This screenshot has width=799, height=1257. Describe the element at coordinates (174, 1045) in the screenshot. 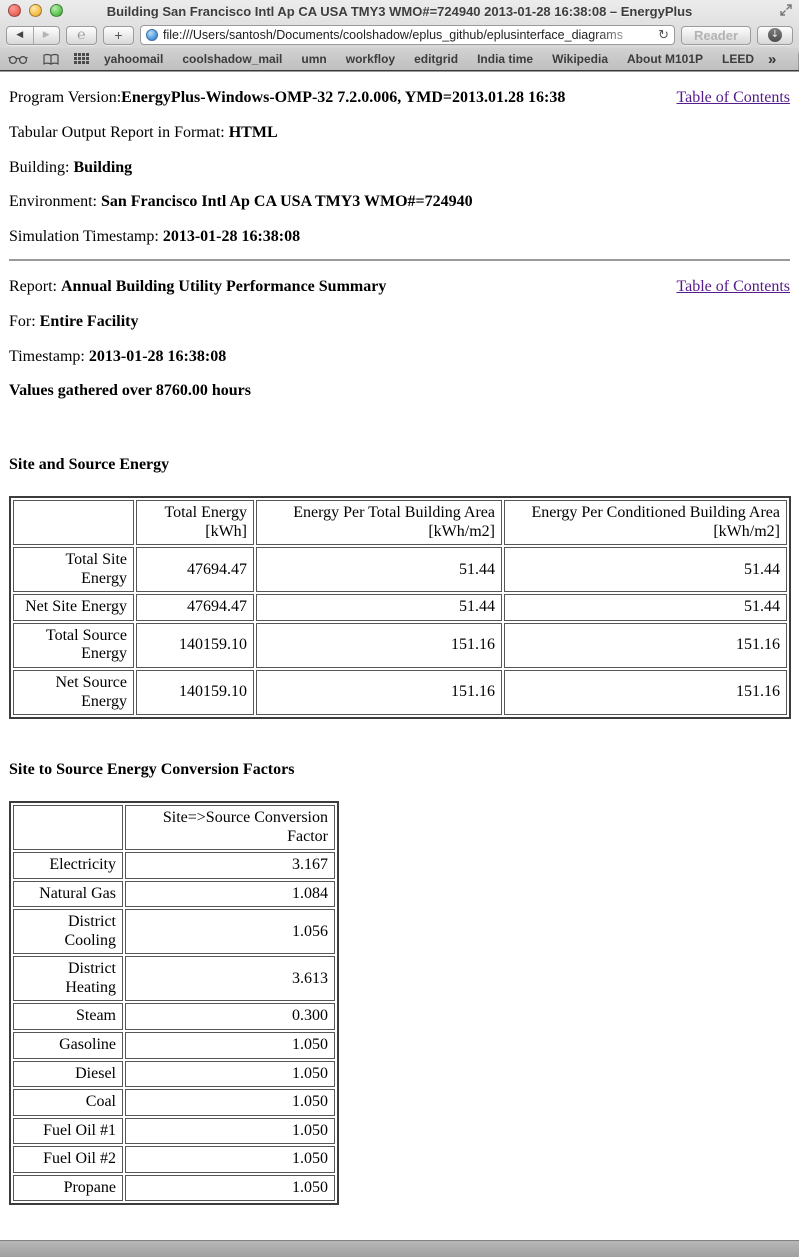

I see `table-row: Gasoline 1.050` at that location.